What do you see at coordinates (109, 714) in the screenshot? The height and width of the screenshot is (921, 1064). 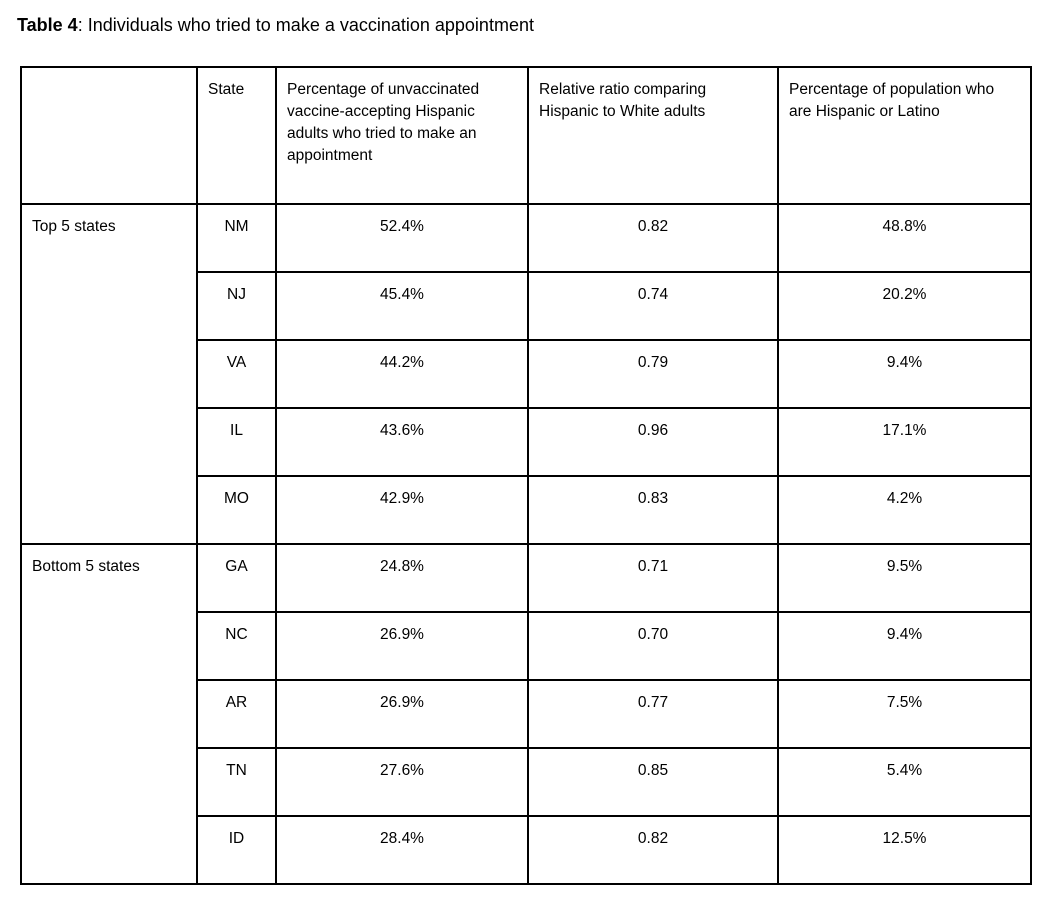 I see `group-label-bottom5: Bottom 5 states` at bounding box center [109, 714].